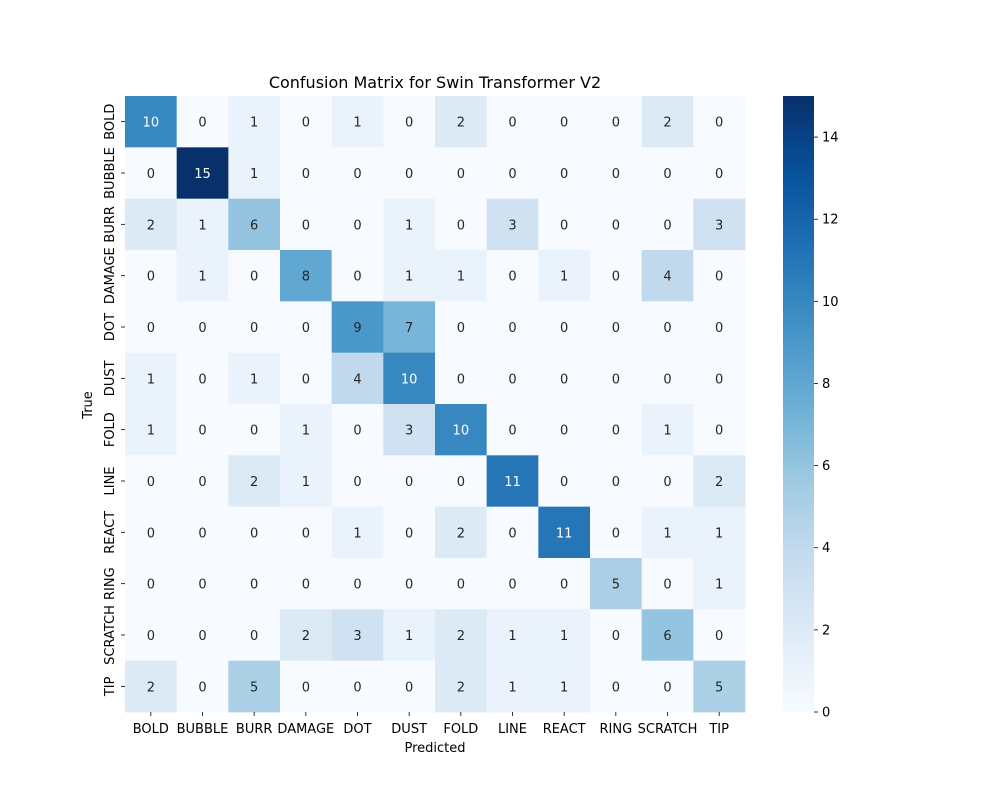 This screenshot has height=805, width=1000. Describe the element at coordinates (110, 583) in the screenshot. I see `y-tick-label: RING` at that location.